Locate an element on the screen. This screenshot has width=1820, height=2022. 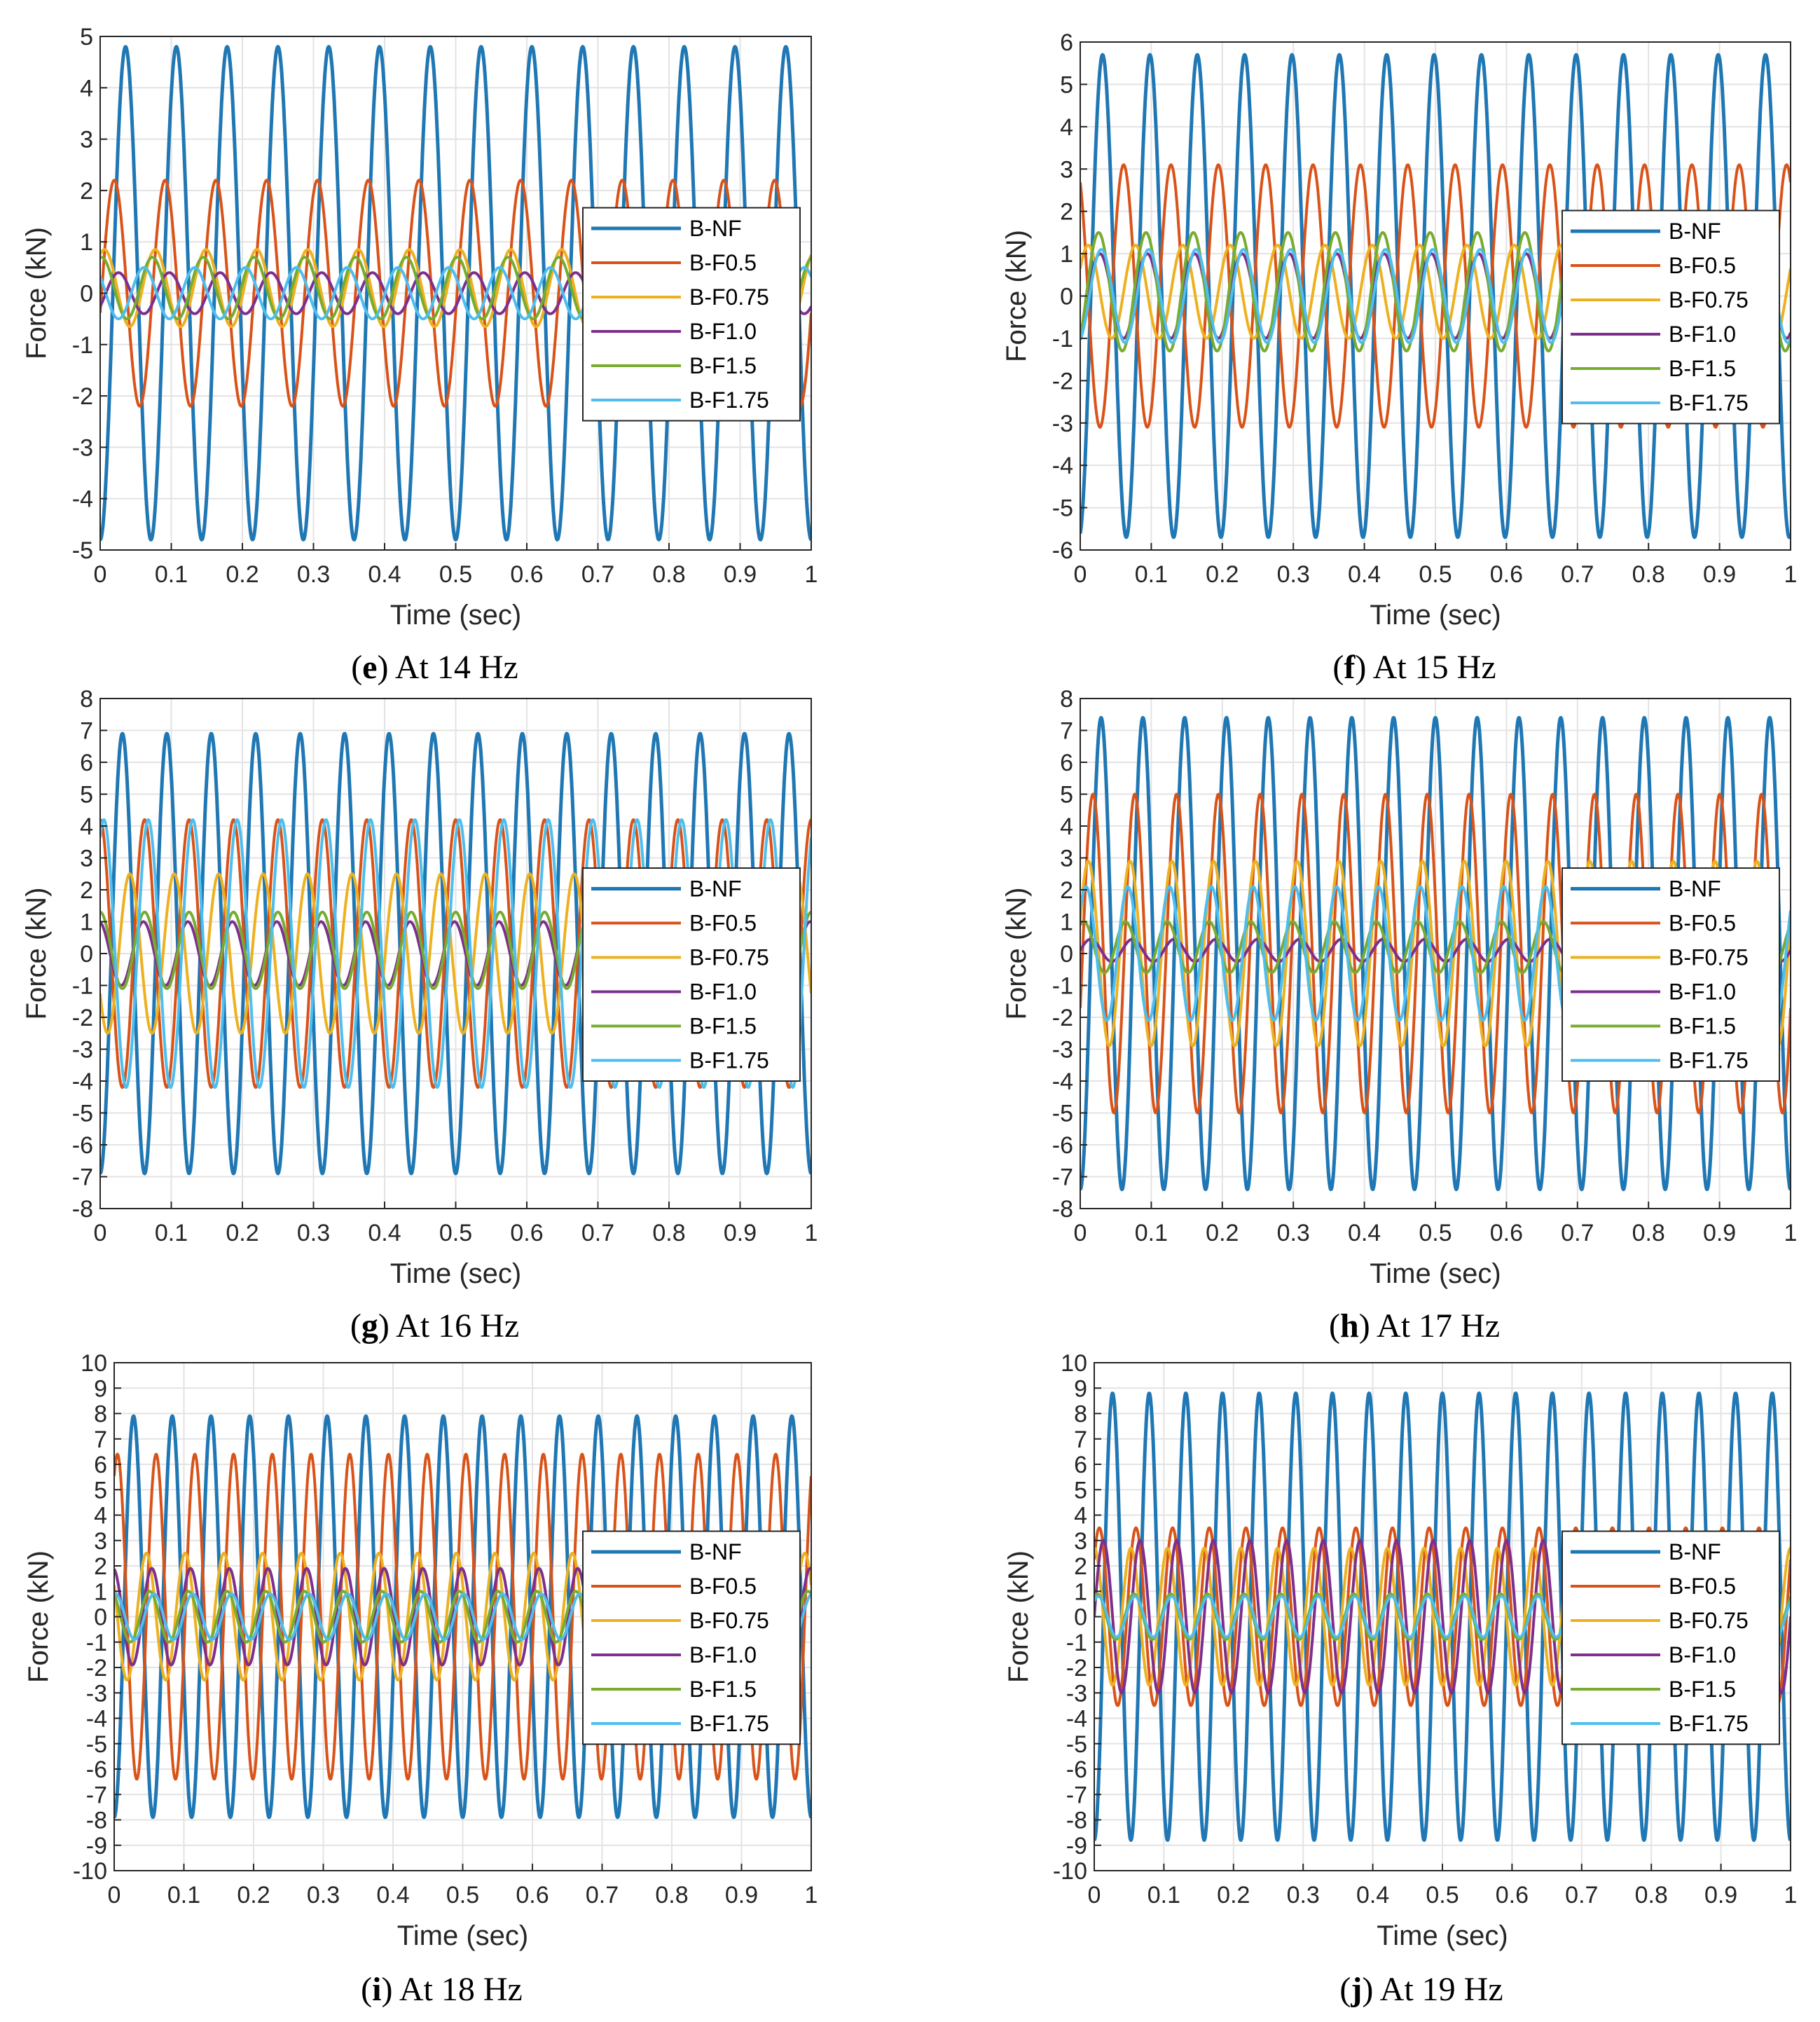
caption-text: At 19 Hz is located at coordinates (1441, 1989).